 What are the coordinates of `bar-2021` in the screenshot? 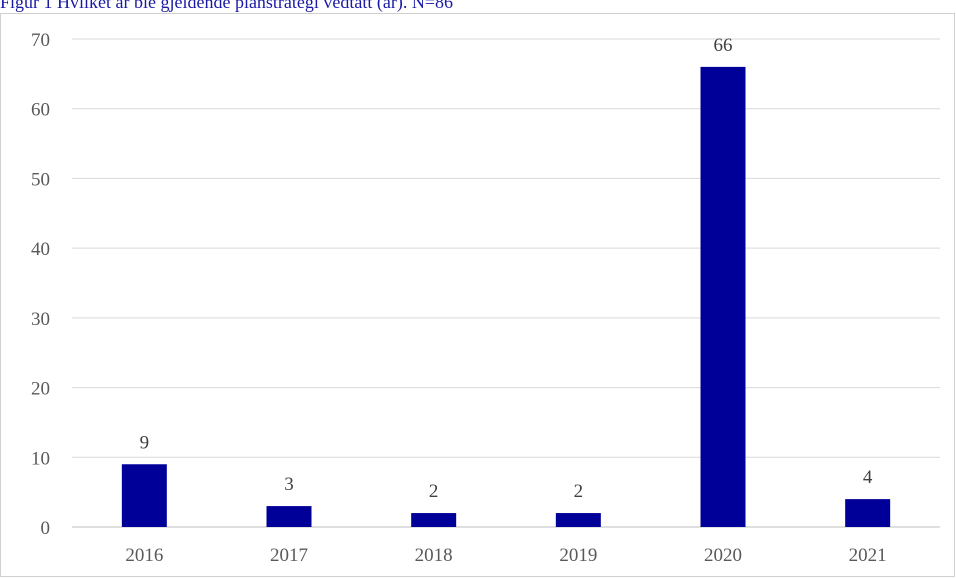 It's located at (868, 513).